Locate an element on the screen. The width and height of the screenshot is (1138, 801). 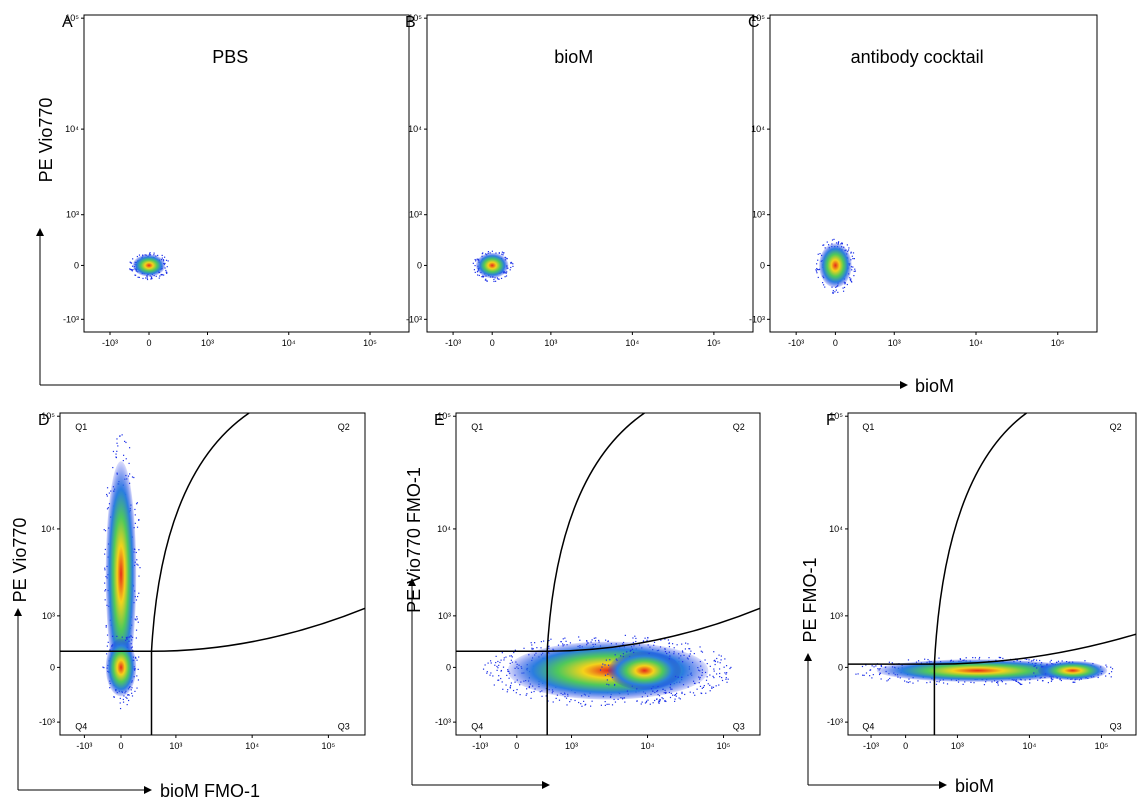
x-axis-label: bioM FMO-1 is located at coordinates (210, 791).